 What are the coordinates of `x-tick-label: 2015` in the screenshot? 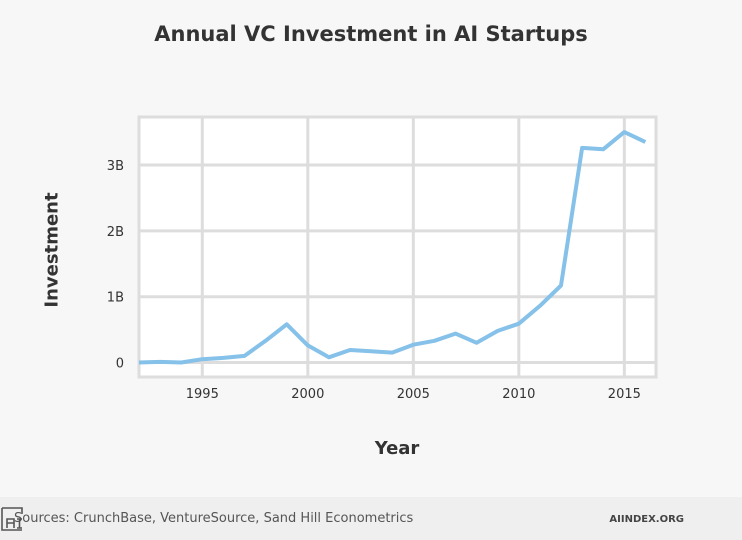 It's located at (624, 394).